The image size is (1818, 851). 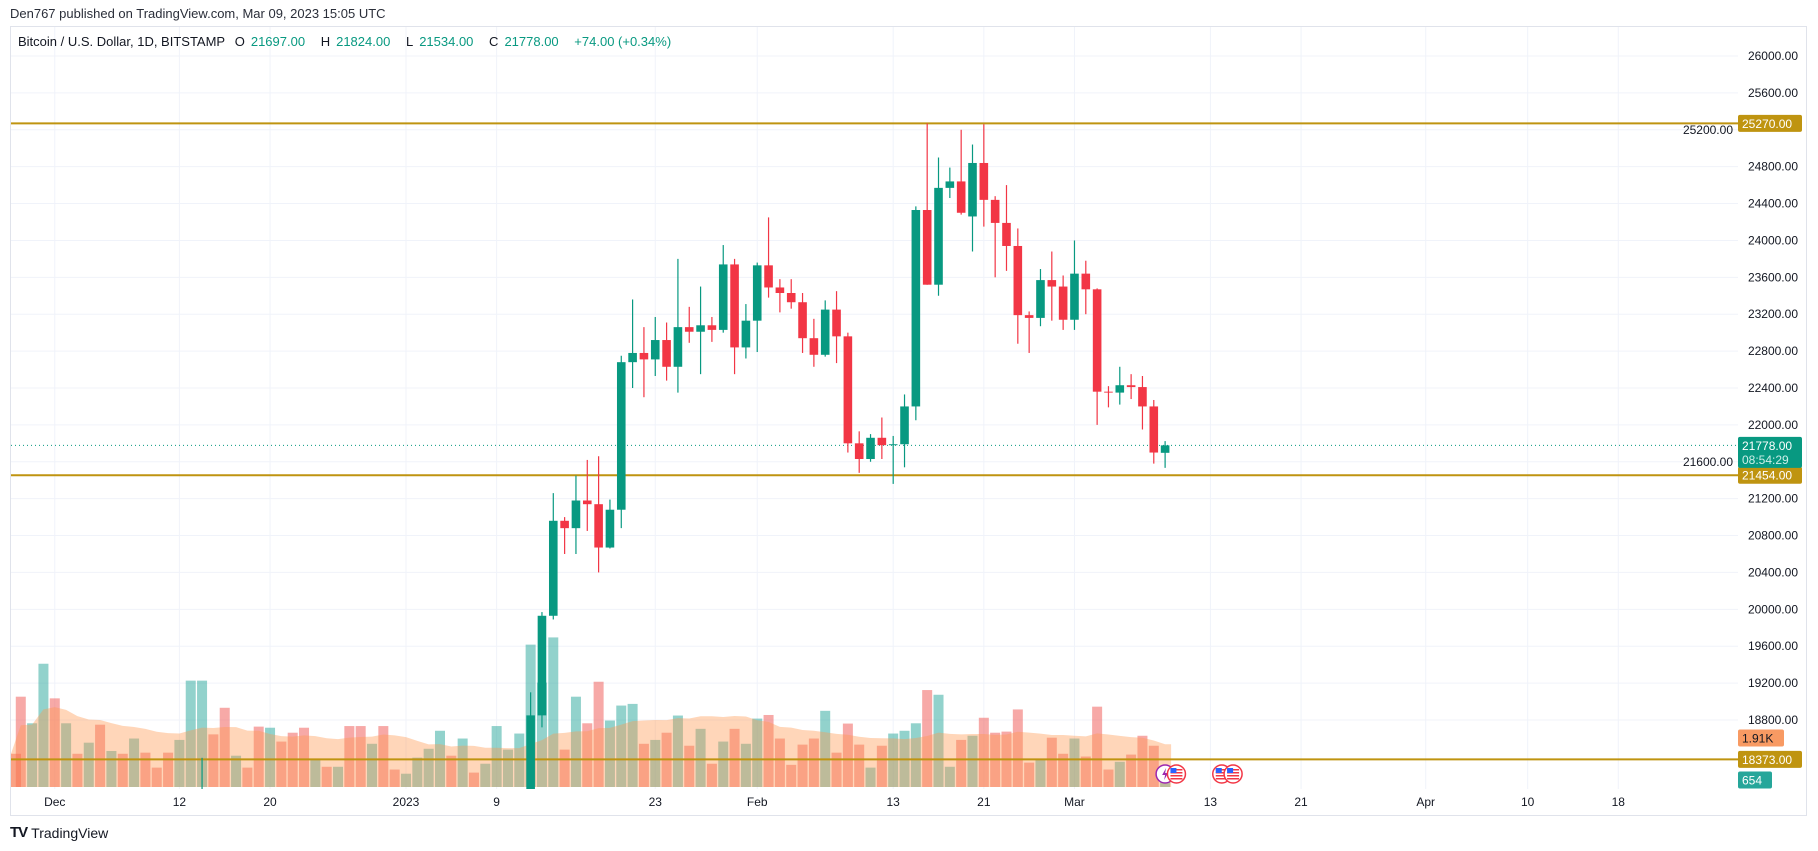 I want to click on level-price-label: 21454.00, so click(x=1770, y=475).